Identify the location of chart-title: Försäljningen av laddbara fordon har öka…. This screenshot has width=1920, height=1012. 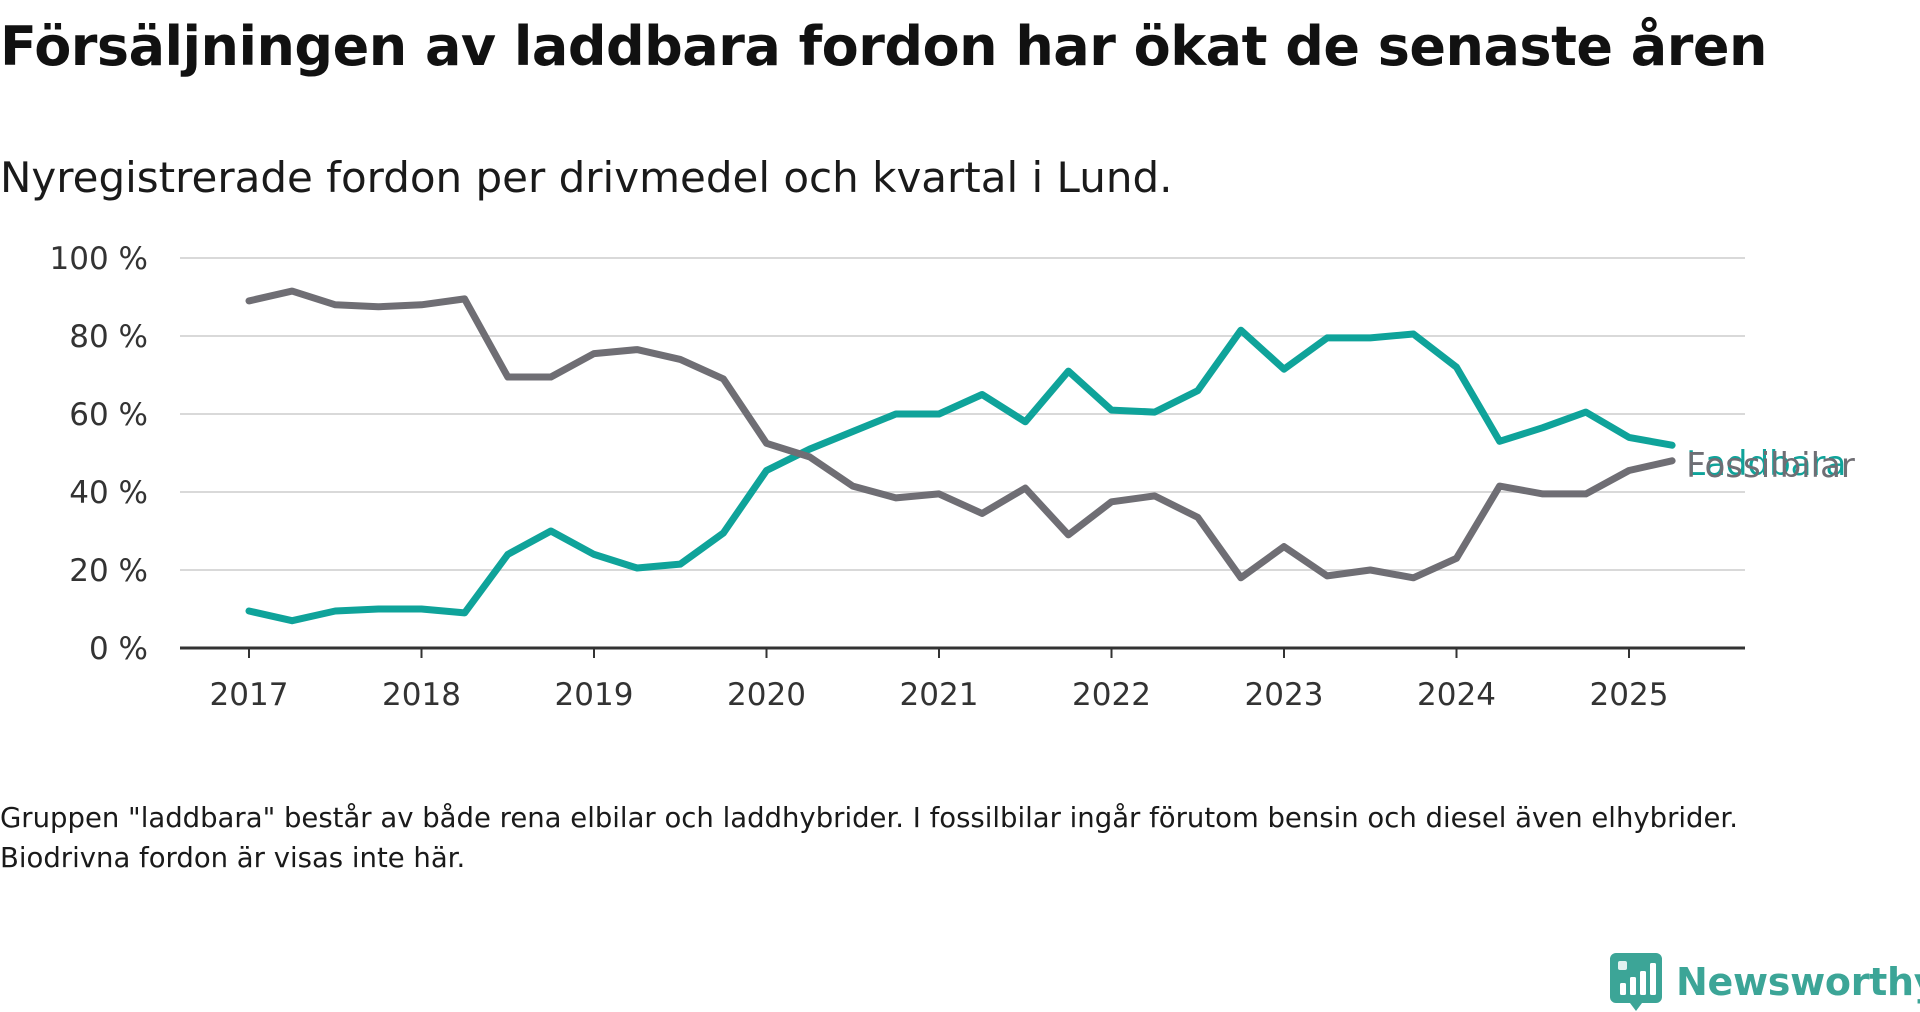
(883, 46).